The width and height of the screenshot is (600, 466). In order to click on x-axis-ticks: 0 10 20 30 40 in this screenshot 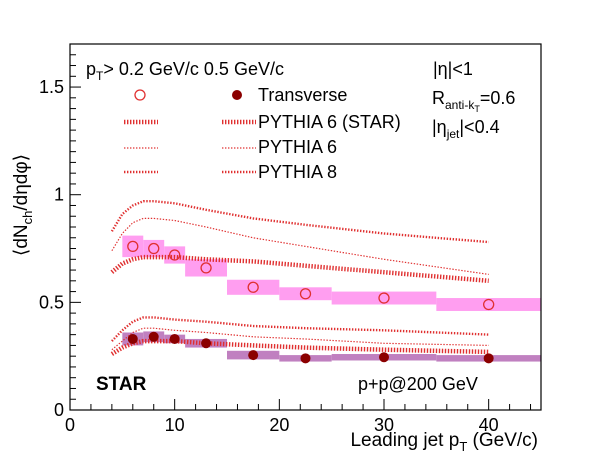, I will do `click(298, 417)`.